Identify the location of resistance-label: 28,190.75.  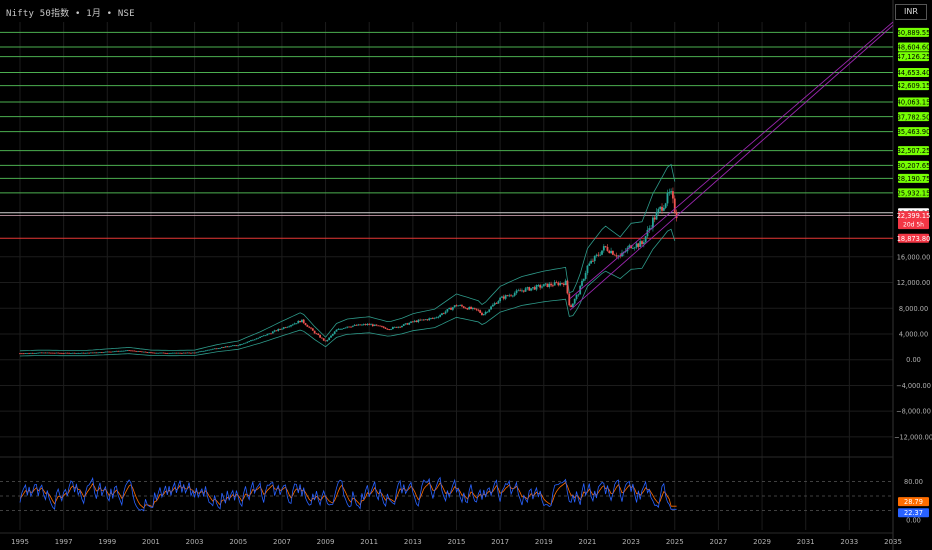
(914, 179).